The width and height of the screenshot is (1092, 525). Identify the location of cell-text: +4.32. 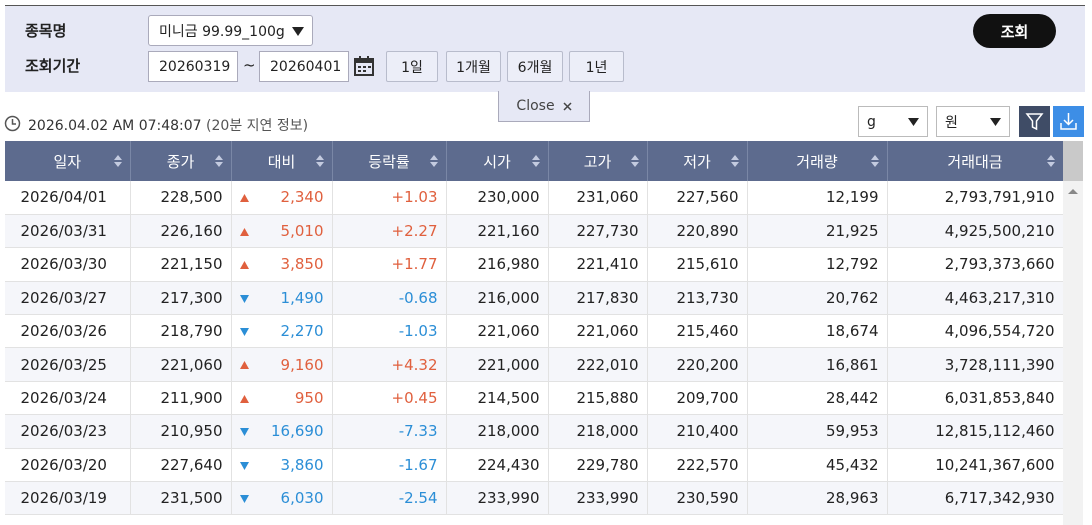
(414, 364).